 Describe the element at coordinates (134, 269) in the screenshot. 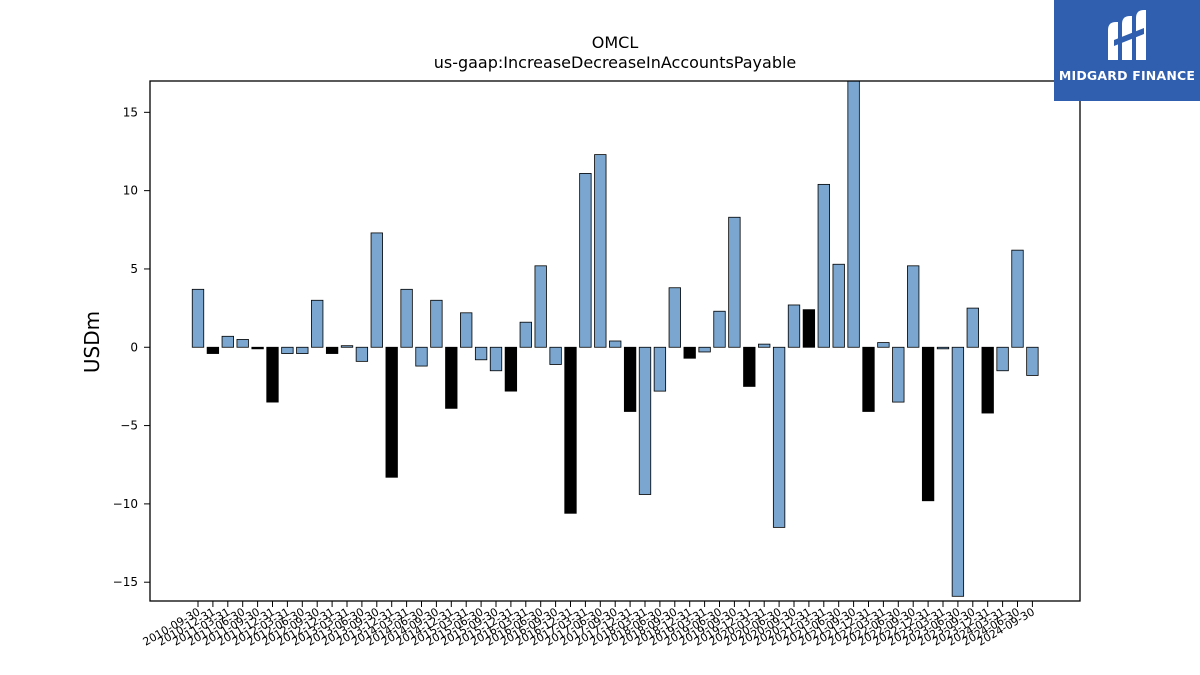

I see `y-tick-label: 5` at that location.